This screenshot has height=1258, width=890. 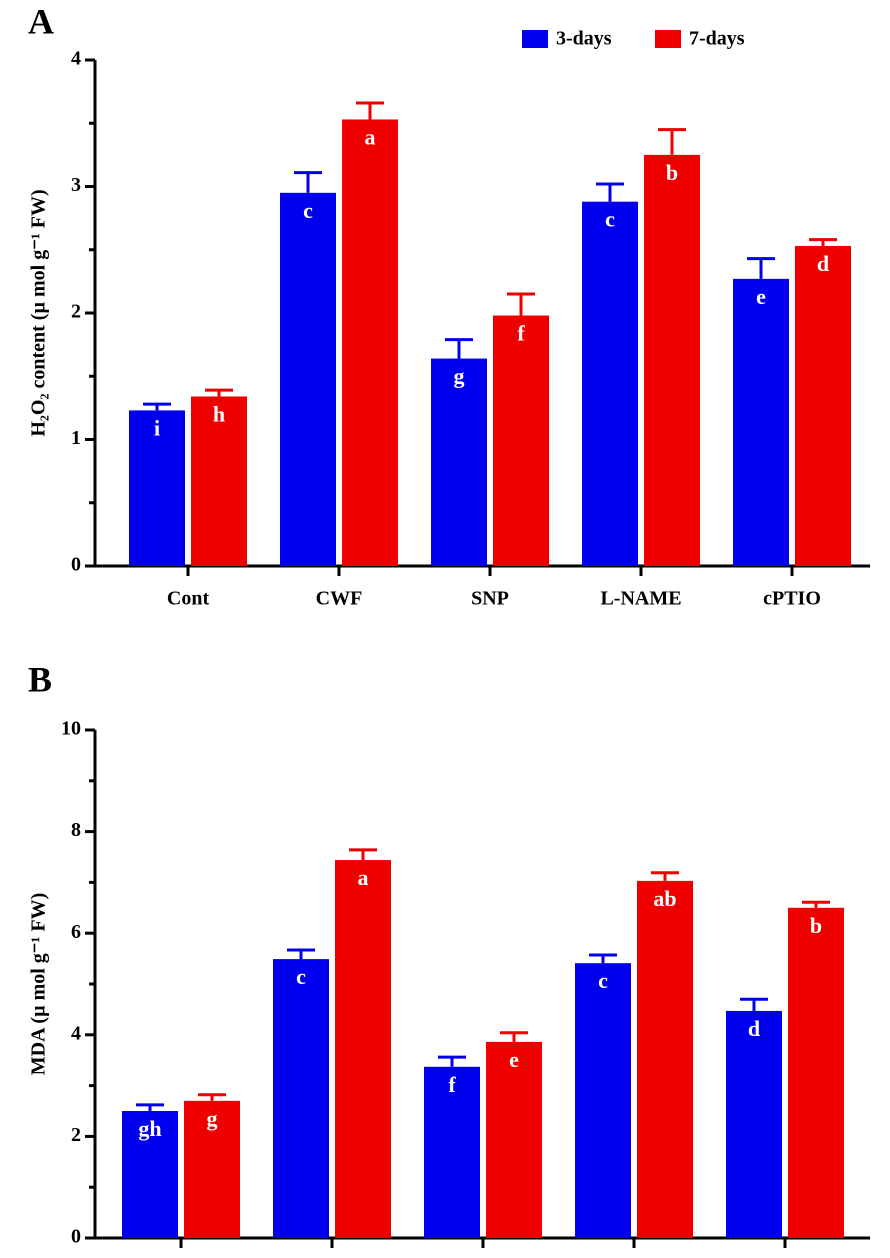 What do you see at coordinates (149, 1128) in the screenshot?
I see `significance-letter: gh` at bounding box center [149, 1128].